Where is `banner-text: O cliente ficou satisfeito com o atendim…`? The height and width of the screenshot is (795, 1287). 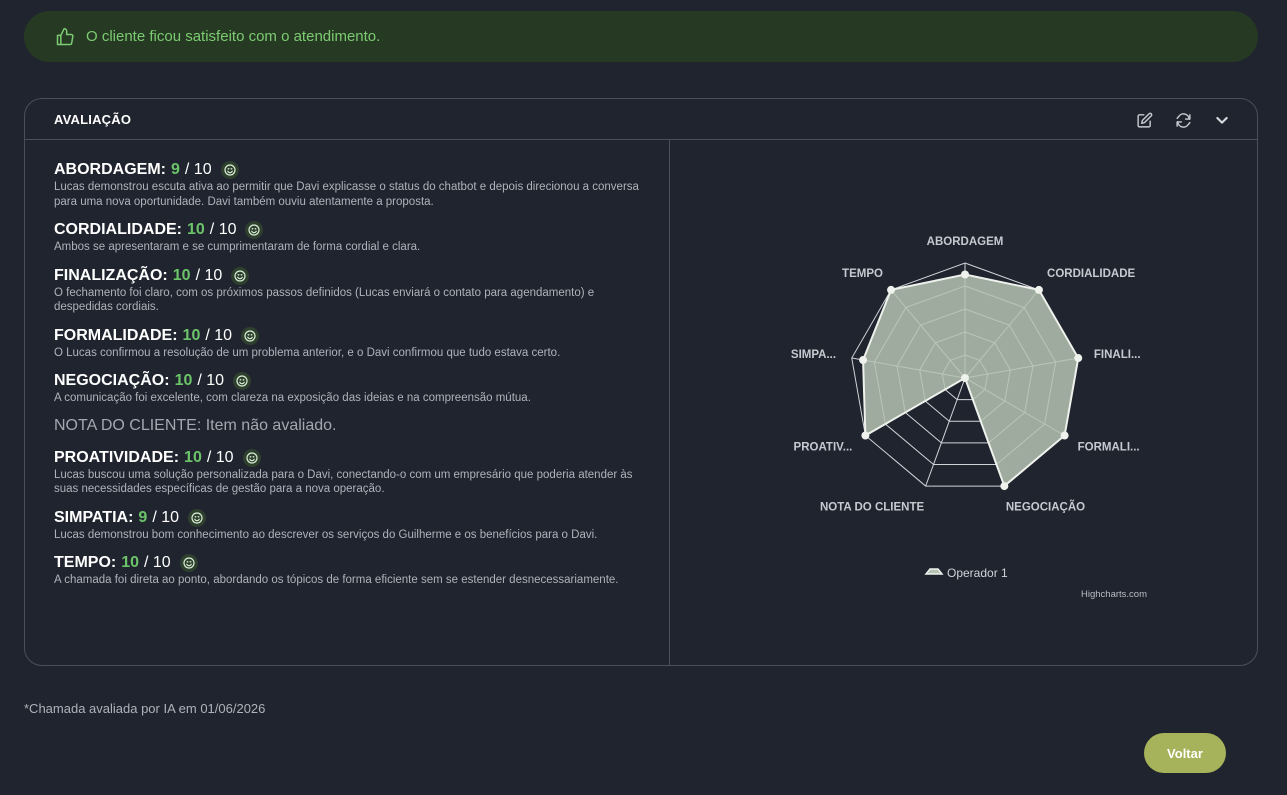 banner-text: O cliente ficou satisfeito com o atendim… is located at coordinates (233, 36).